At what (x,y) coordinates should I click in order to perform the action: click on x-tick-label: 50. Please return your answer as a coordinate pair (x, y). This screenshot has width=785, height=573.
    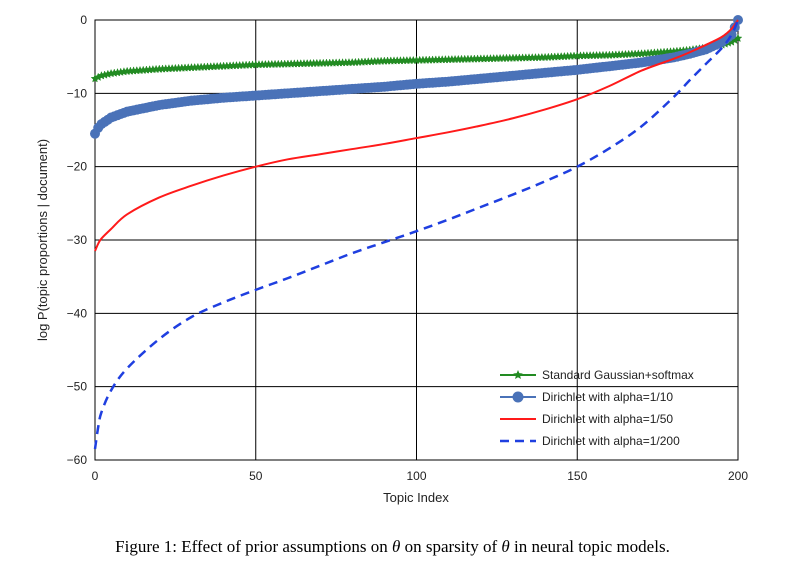
    Looking at the image, I should click on (256, 476).